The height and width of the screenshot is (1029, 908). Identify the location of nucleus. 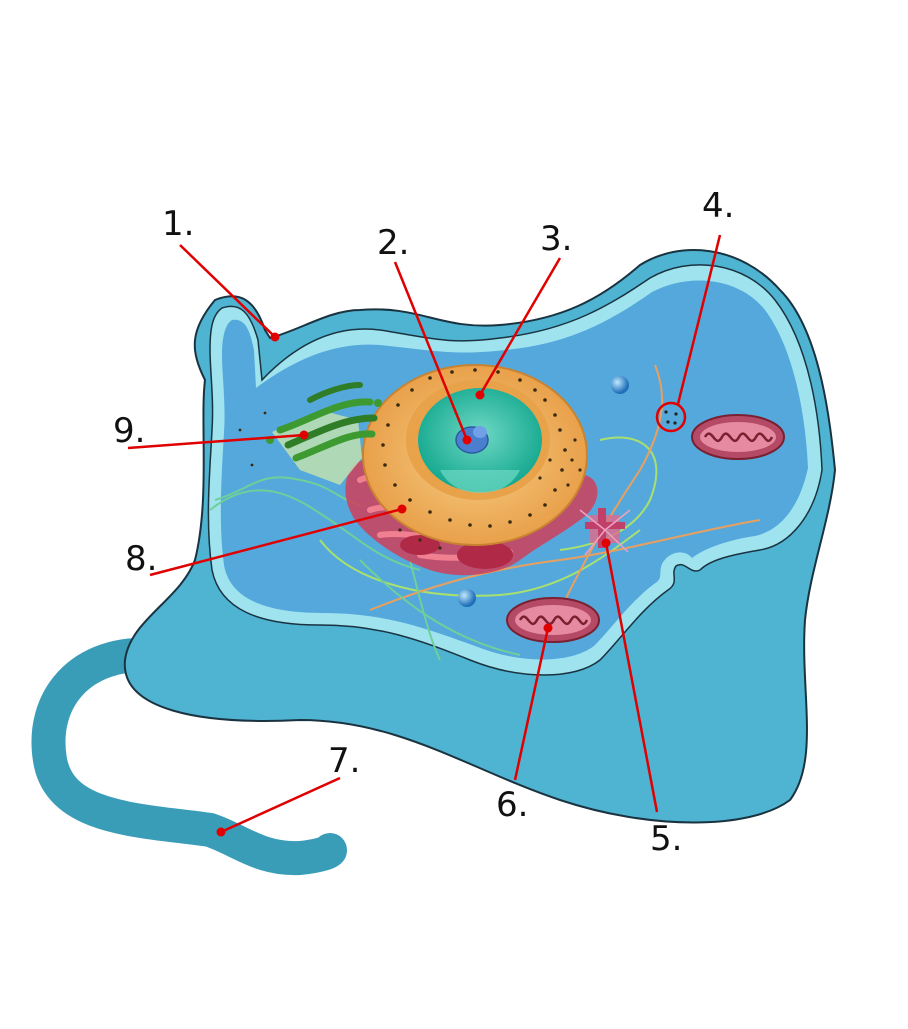
(475, 455).